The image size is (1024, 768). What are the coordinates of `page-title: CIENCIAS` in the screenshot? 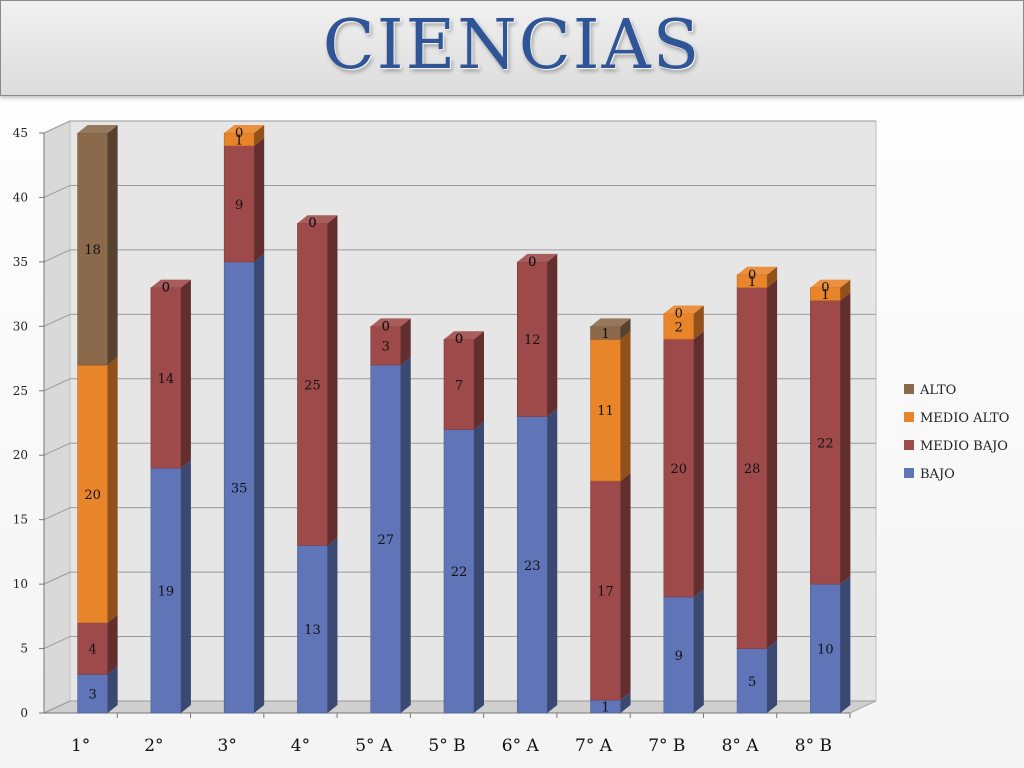 It's located at (512, 45).